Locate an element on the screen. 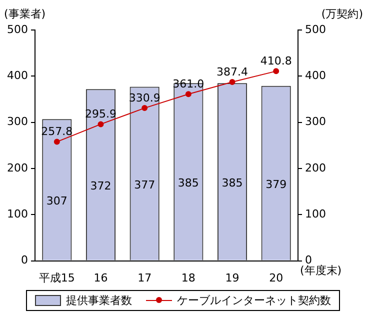 This screenshot has height=320, width=367. y-tick-label: 100 is located at coordinates (17, 214).